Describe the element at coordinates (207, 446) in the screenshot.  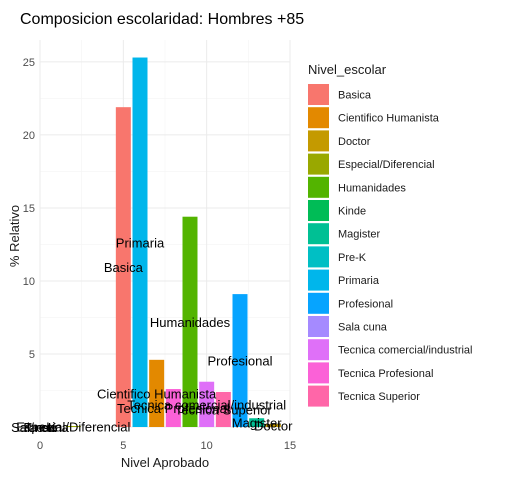
I see `x-tick-label: 10` at that location.